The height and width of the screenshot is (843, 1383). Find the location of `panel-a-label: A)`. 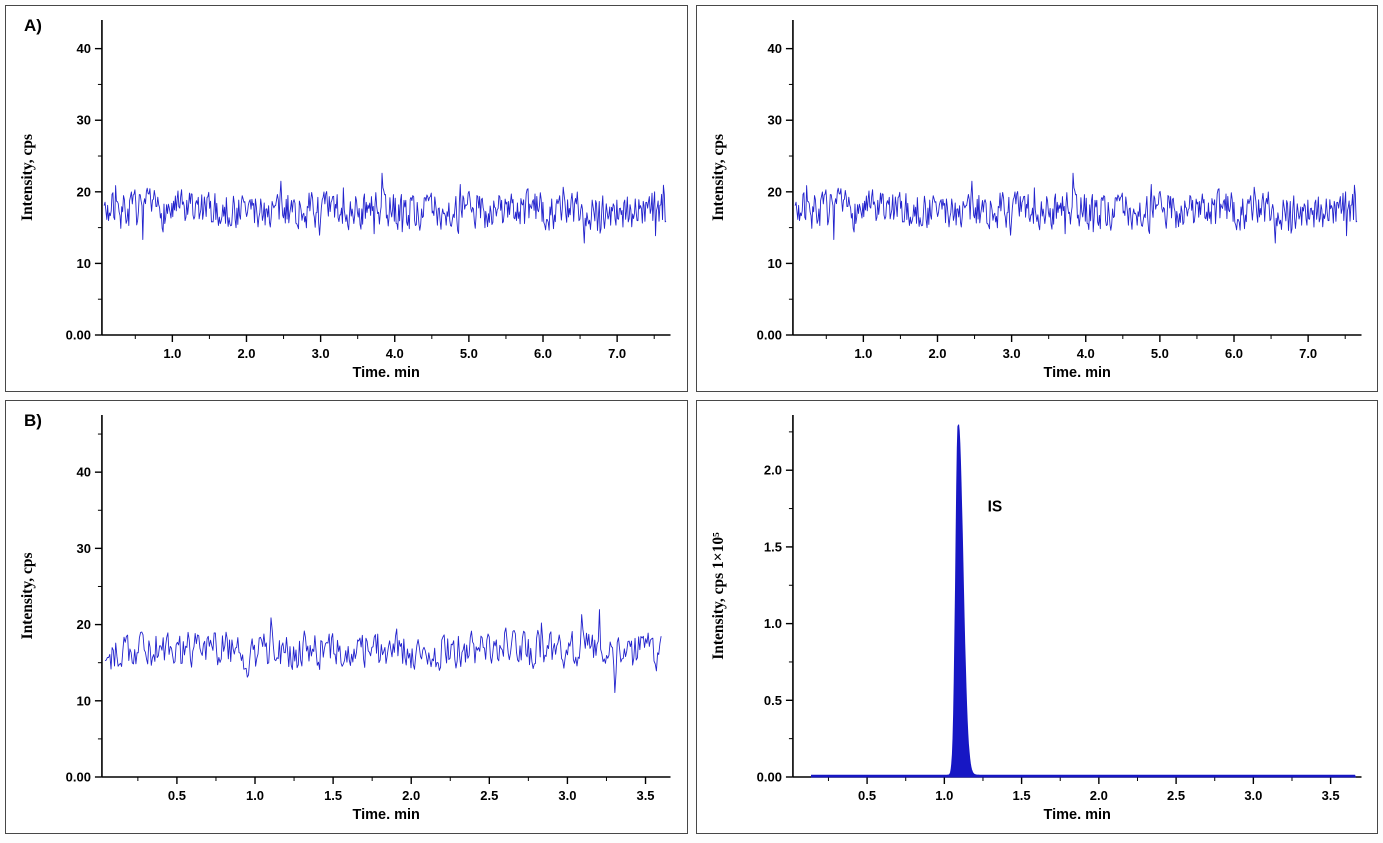

panel-a-label: A) is located at coordinates (33, 25).